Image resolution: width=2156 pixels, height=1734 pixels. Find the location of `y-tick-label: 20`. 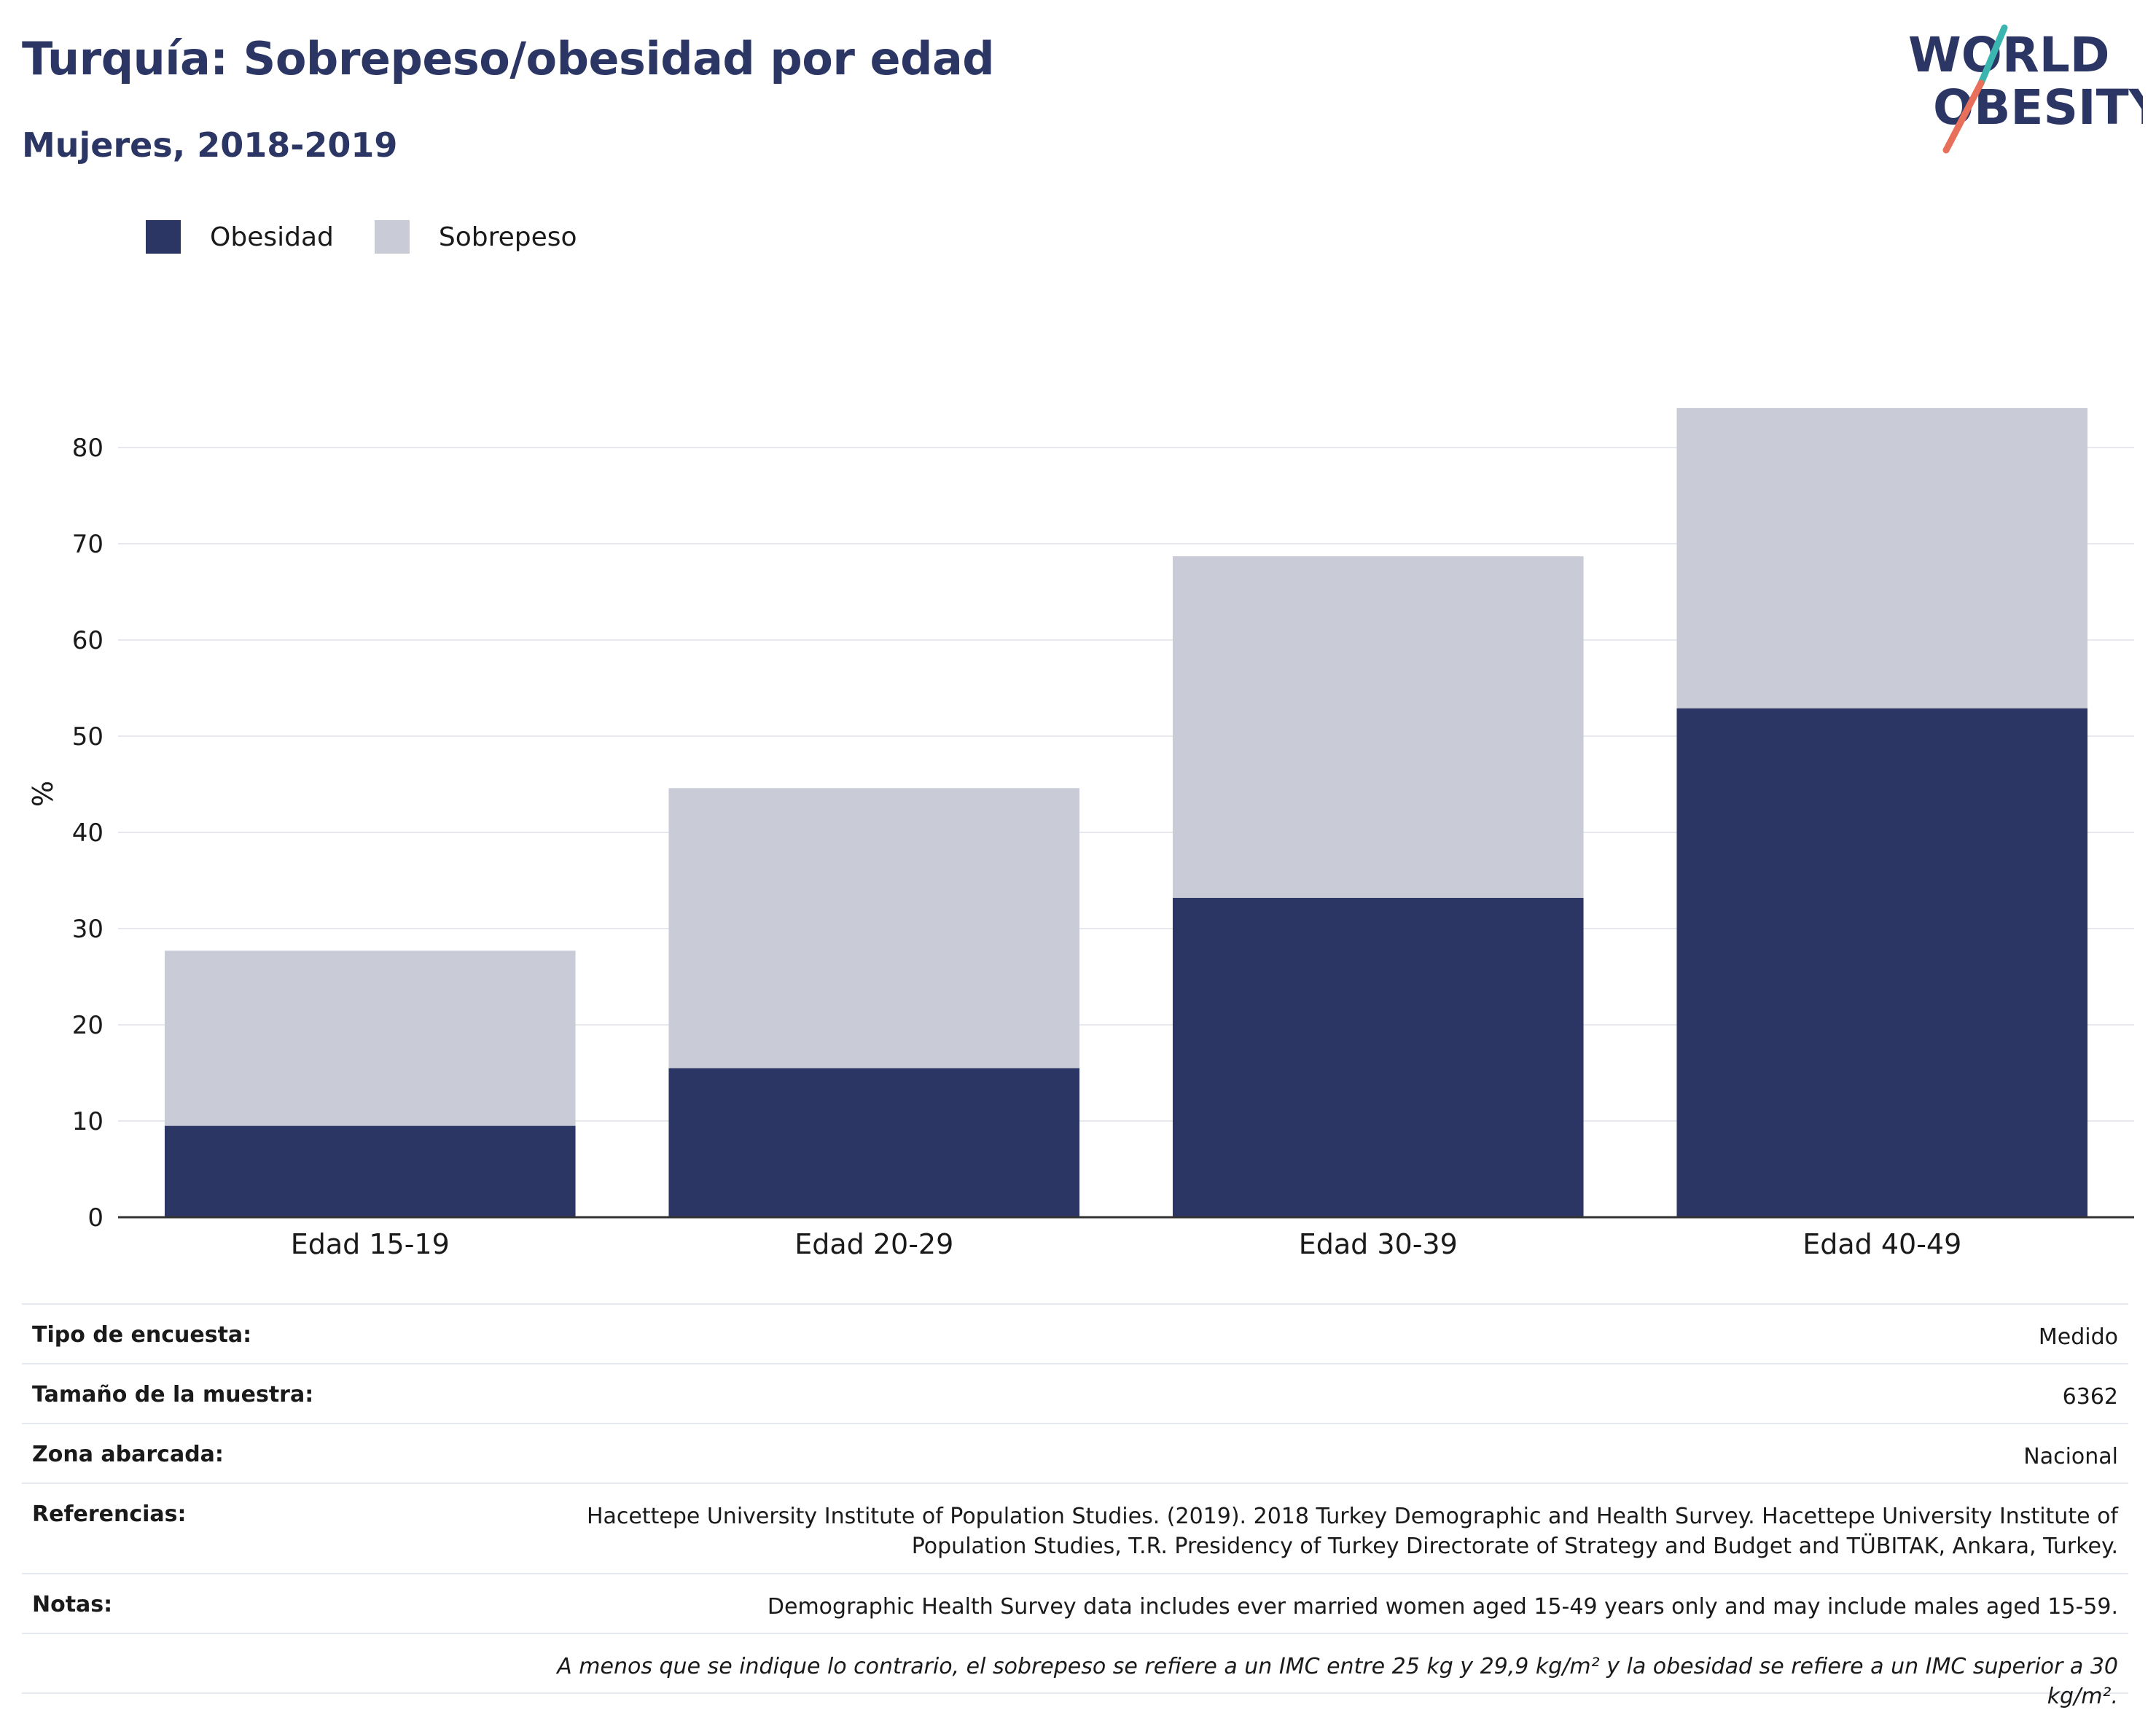

y-tick-label: 20 is located at coordinates (87, 1025).